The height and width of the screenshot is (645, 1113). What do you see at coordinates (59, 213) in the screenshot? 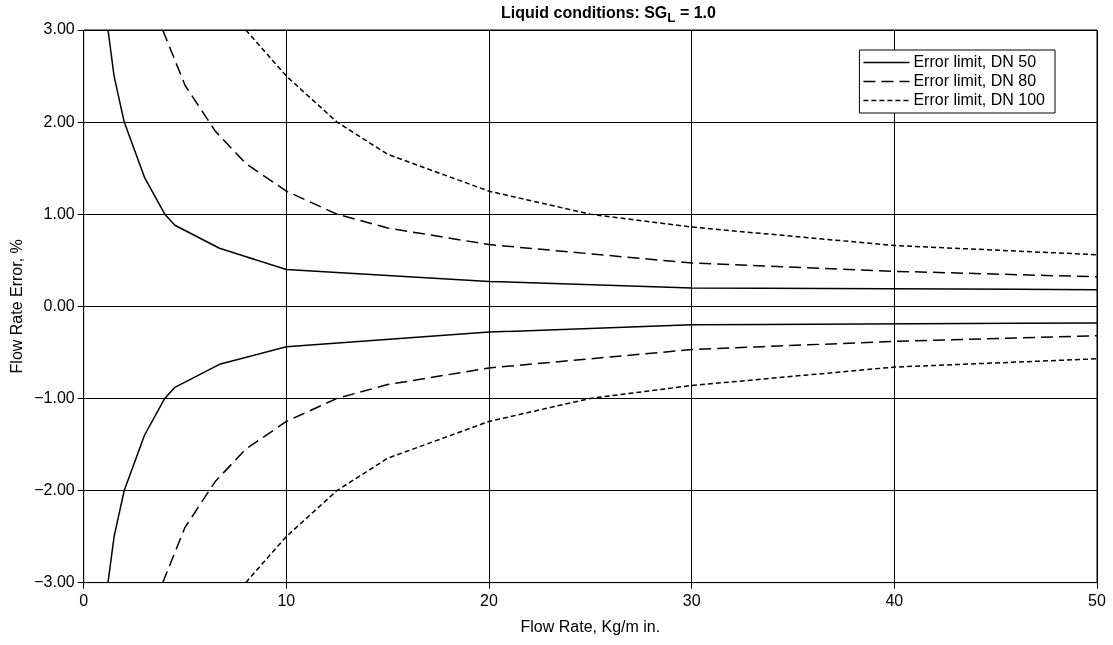
I see `y-tick-label: 1.00` at bounding box center [59, 213].